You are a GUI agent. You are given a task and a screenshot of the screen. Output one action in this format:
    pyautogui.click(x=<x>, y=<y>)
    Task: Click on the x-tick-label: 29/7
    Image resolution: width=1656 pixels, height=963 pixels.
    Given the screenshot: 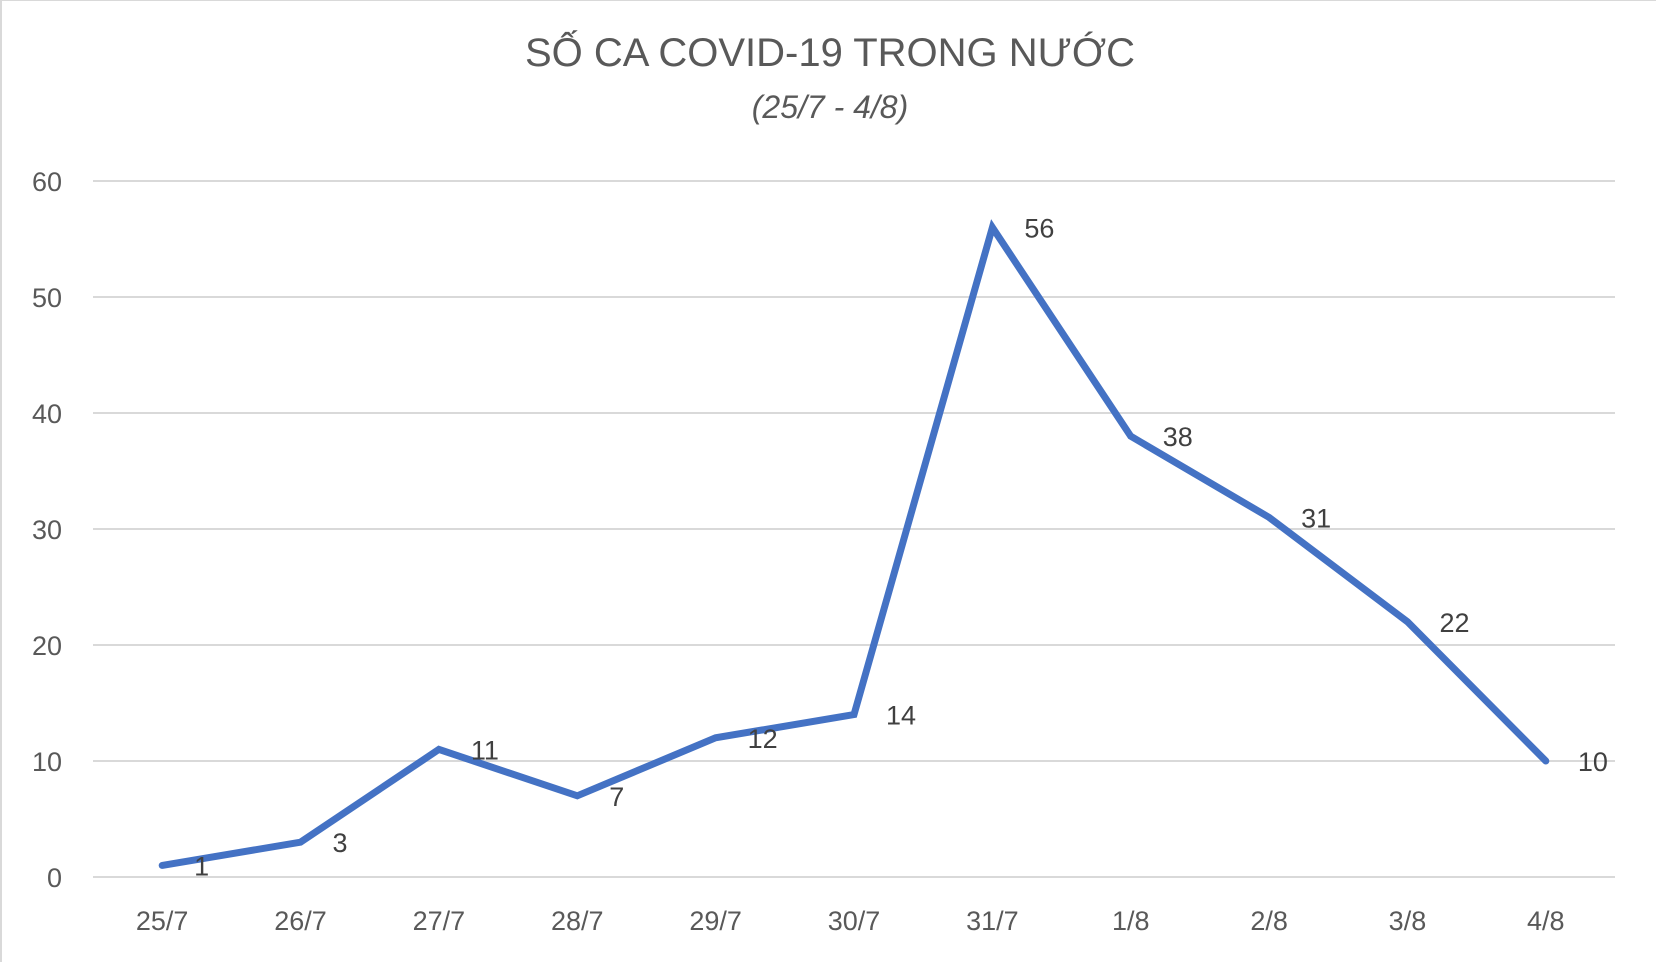 What is the action you would take?
    pyautogui.click(x=715, y=921)
    